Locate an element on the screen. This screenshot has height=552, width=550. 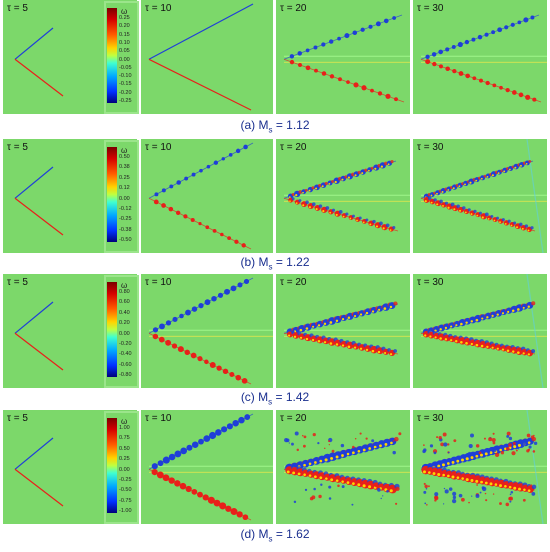
colorbar-tick-label: -0.05 is located at coordinates (125, 67).